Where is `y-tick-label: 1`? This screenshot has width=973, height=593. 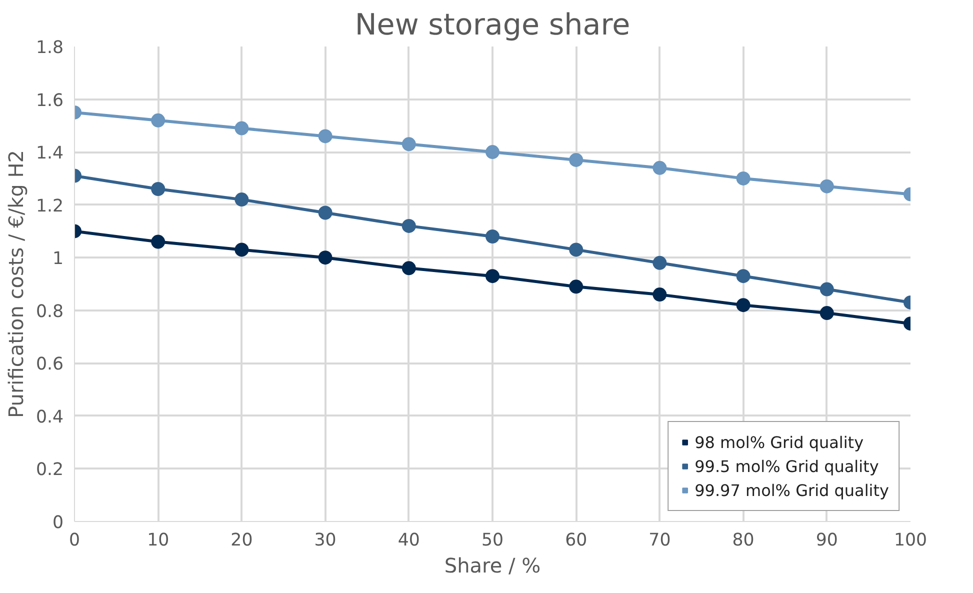
y-tick-label: 1 is located at coordinates (58, 259).